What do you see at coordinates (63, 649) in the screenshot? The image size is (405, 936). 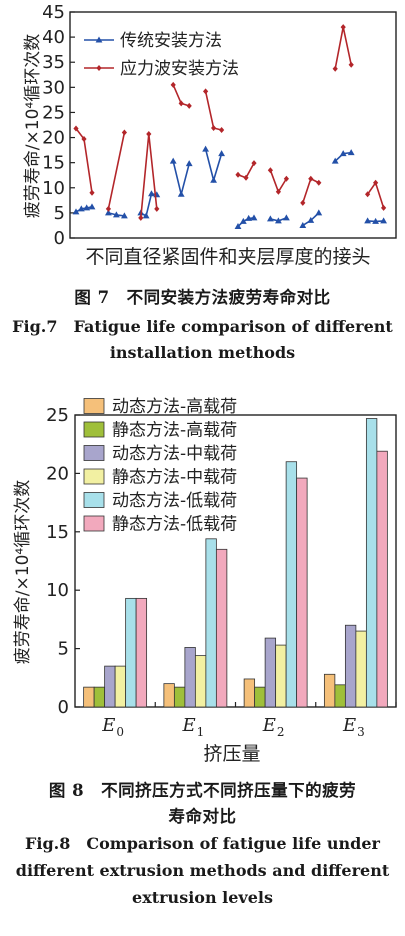 I see `y-tick-label: 5` at bounding box center [63, 649].